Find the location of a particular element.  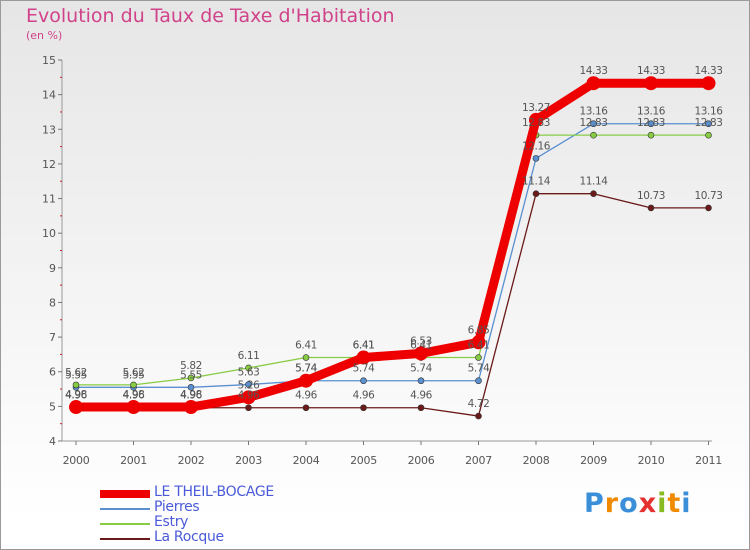

x-tick-label: 2003 is located at coordinates (248, 460).